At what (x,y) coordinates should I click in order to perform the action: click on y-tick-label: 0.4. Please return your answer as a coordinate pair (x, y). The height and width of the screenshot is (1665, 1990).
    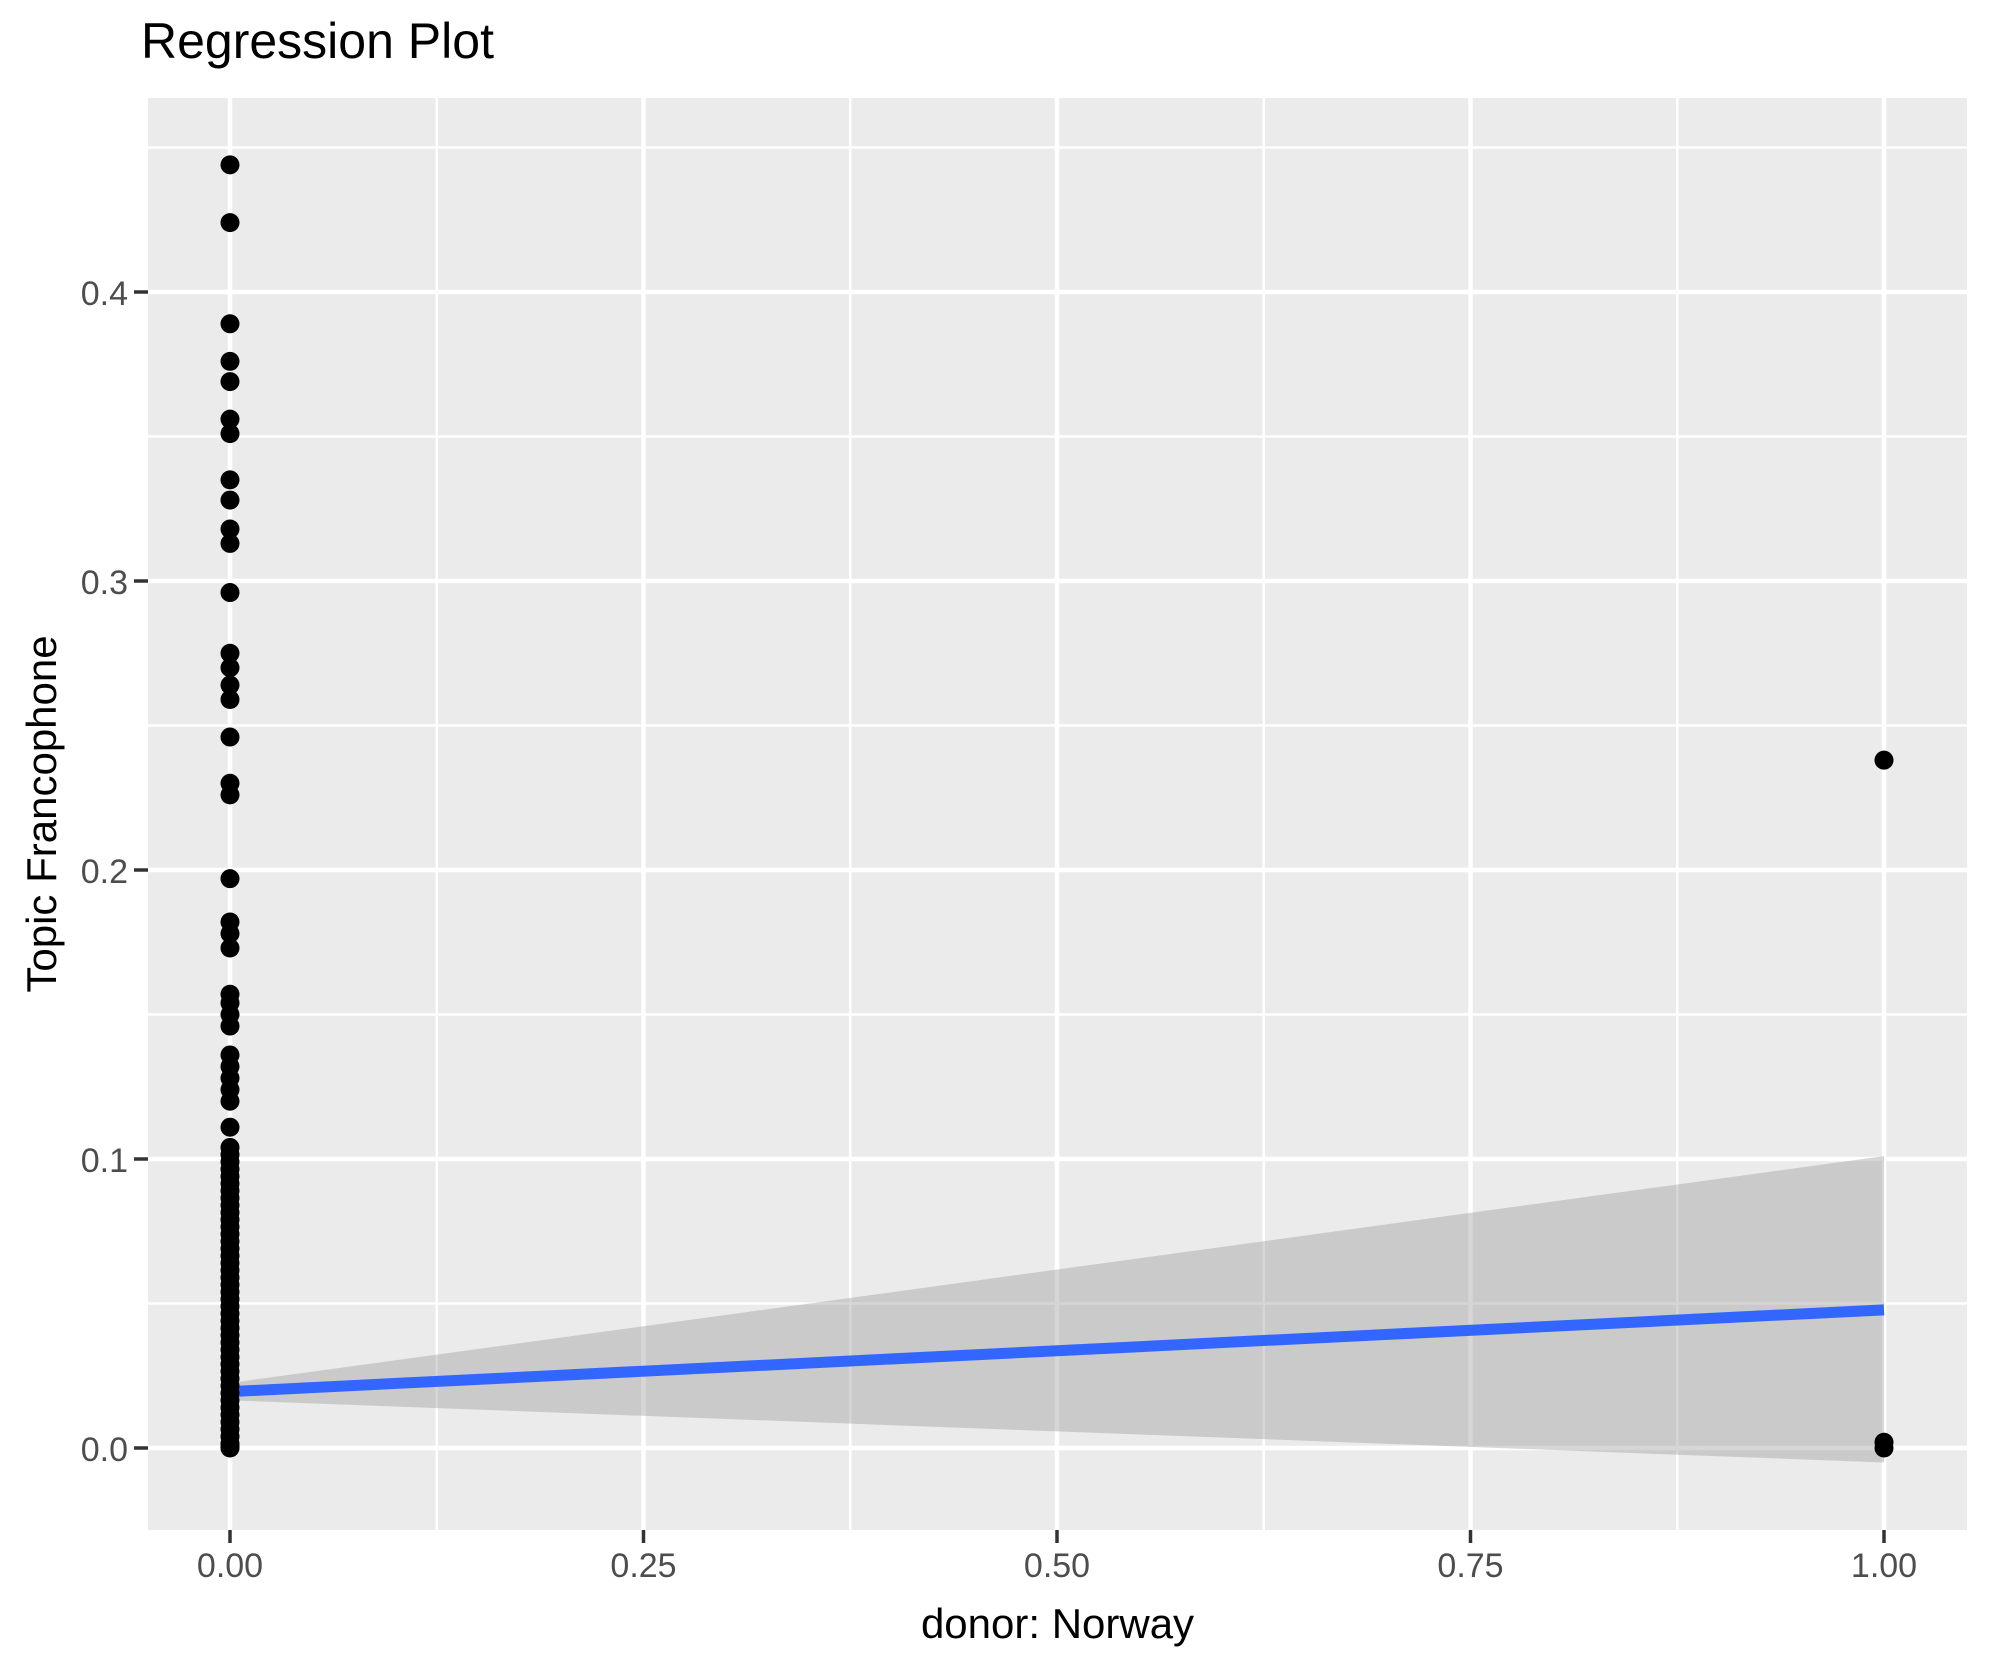
    Looking at the image, I should click on (104, 294).